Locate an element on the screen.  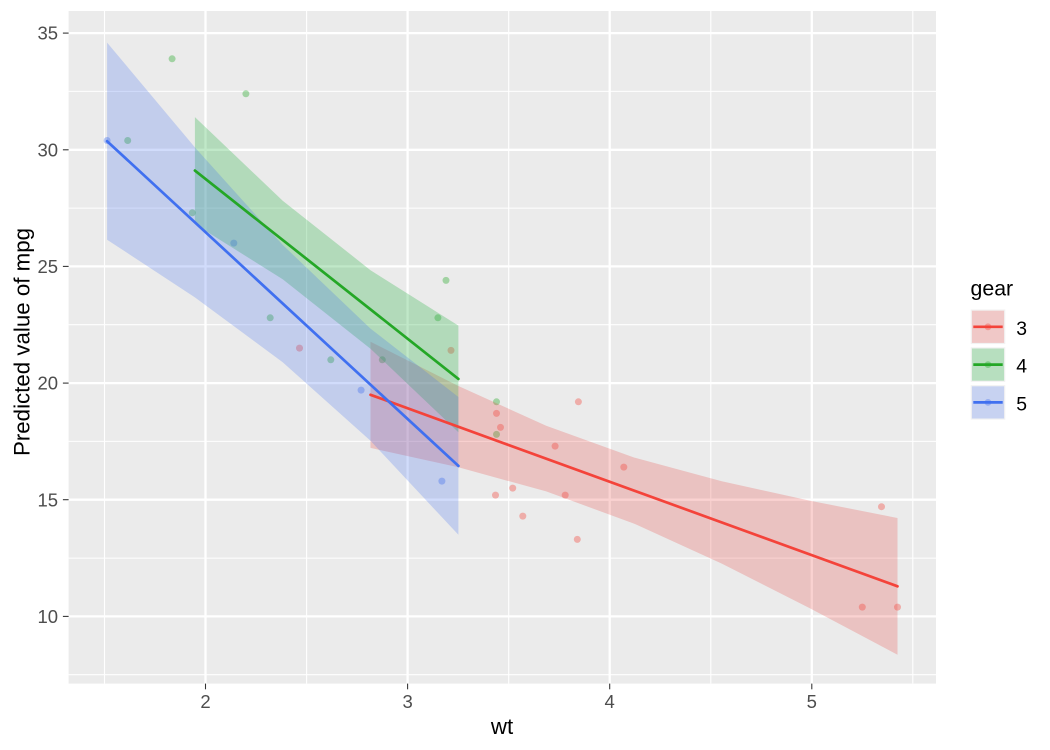
svg-text: wt is located at coordinates (502, 726).